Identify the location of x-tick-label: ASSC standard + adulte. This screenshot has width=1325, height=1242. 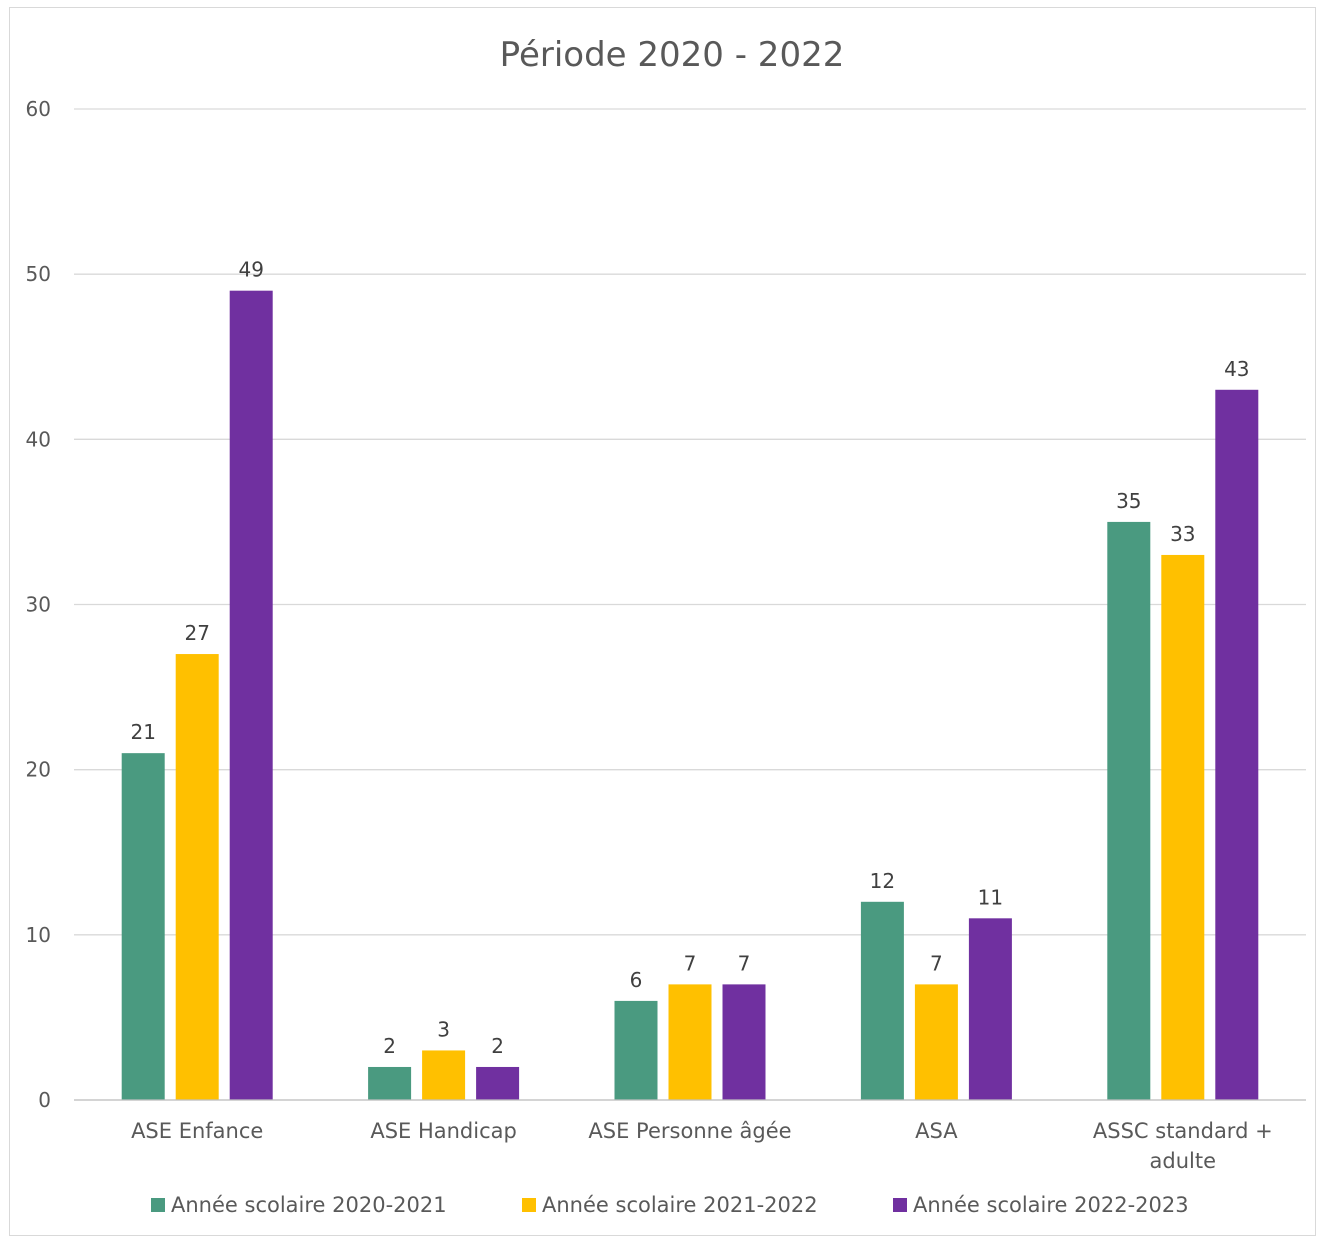
(1183, 1146).